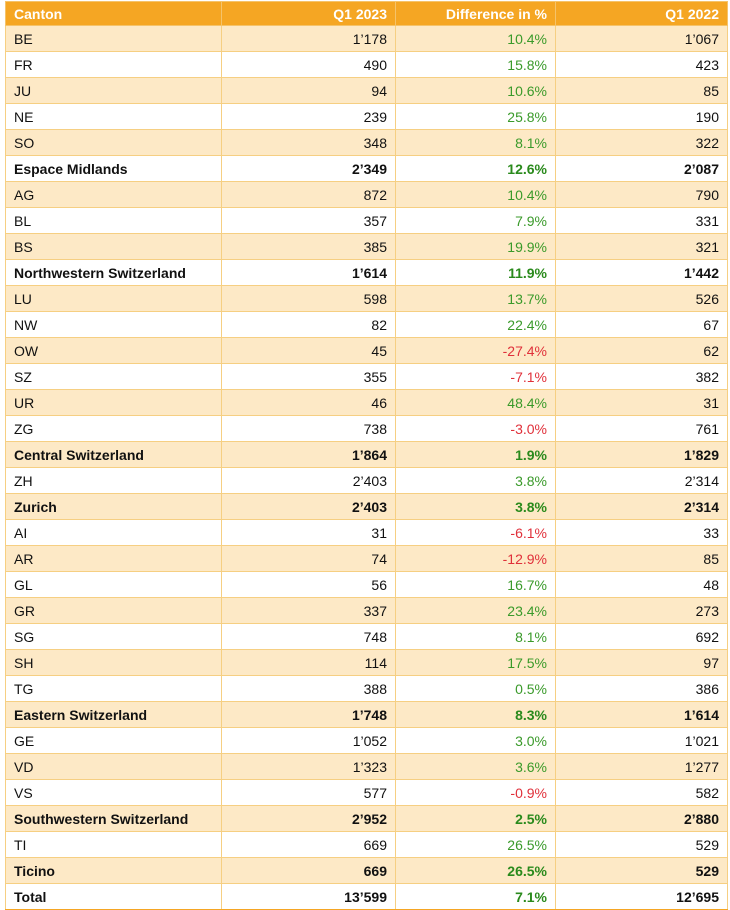 The height and width of the screenshot is (910, 730). I want to click on cell-q1-2022: 12’695, so click(641, 896).